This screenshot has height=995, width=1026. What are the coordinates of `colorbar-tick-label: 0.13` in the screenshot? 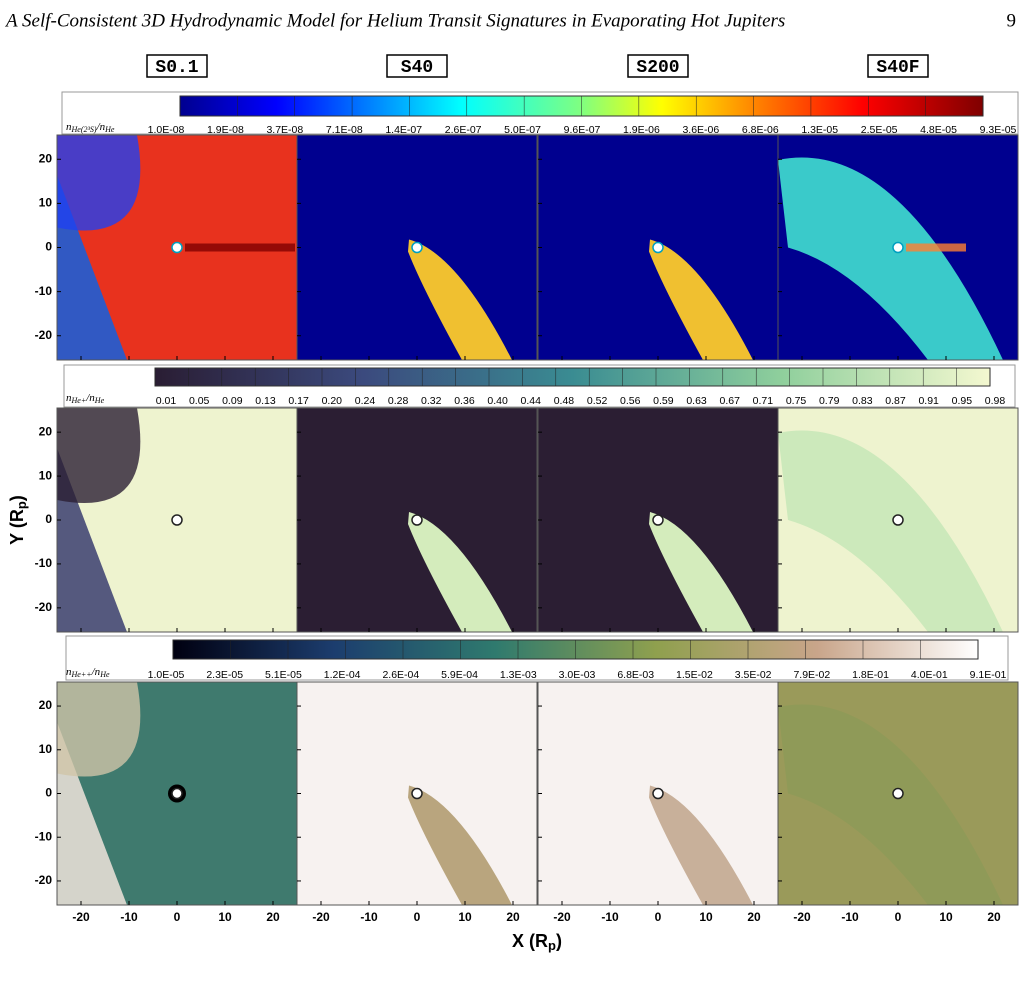 It's located at (265, 401).